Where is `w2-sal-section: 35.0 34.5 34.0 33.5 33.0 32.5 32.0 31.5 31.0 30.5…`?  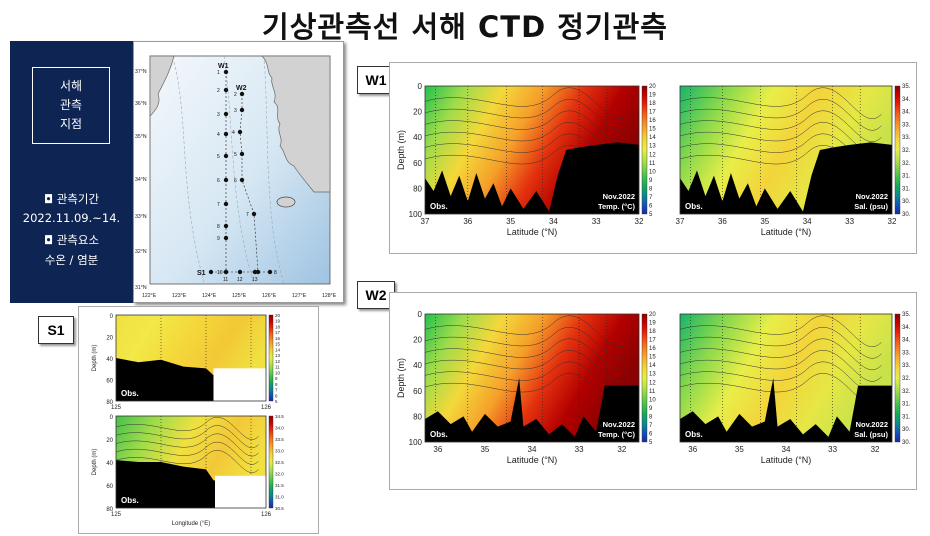 w2-sal-section: 35.0 34.5 34.0 33.5 33.0 32.5 32.0 31.5 31.0 30.5… is located at coordinates (794, 388).